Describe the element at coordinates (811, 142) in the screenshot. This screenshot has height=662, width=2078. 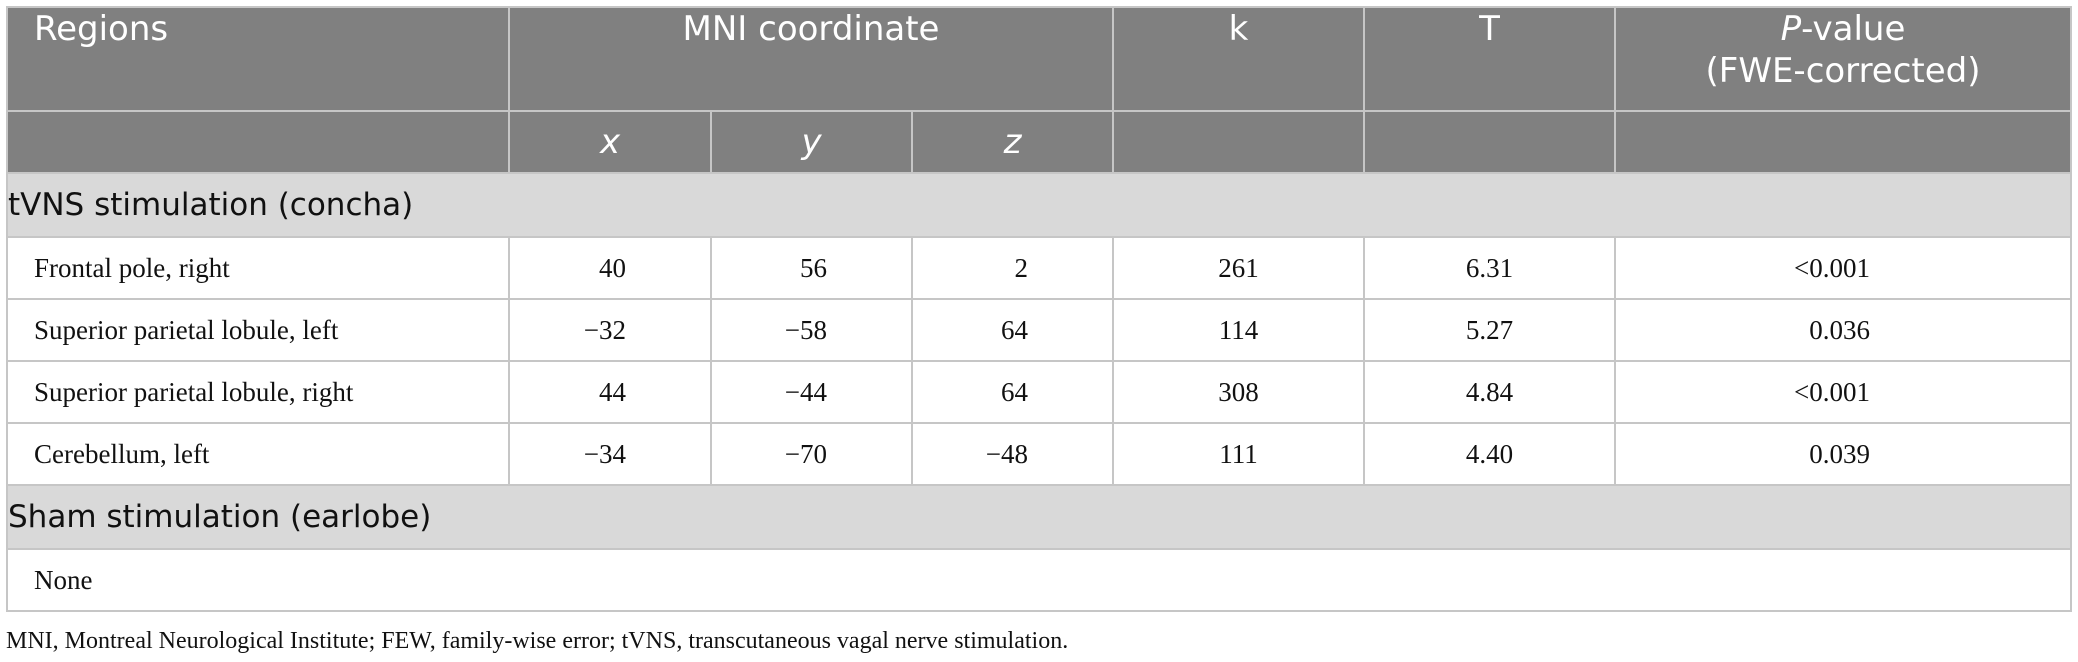
I see `y-header: y` at that location.